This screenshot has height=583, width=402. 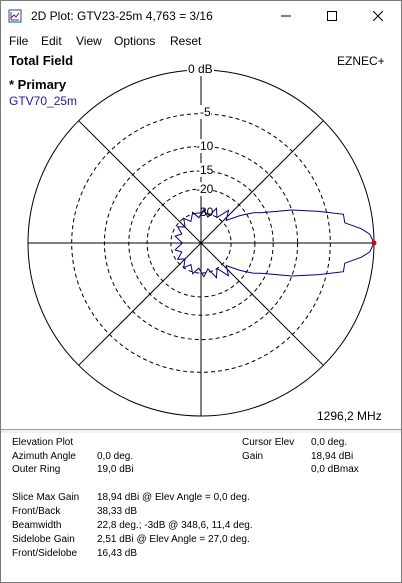 I want to click on frequency-label: 1296,2 MHz, so click(x=349, y=416).